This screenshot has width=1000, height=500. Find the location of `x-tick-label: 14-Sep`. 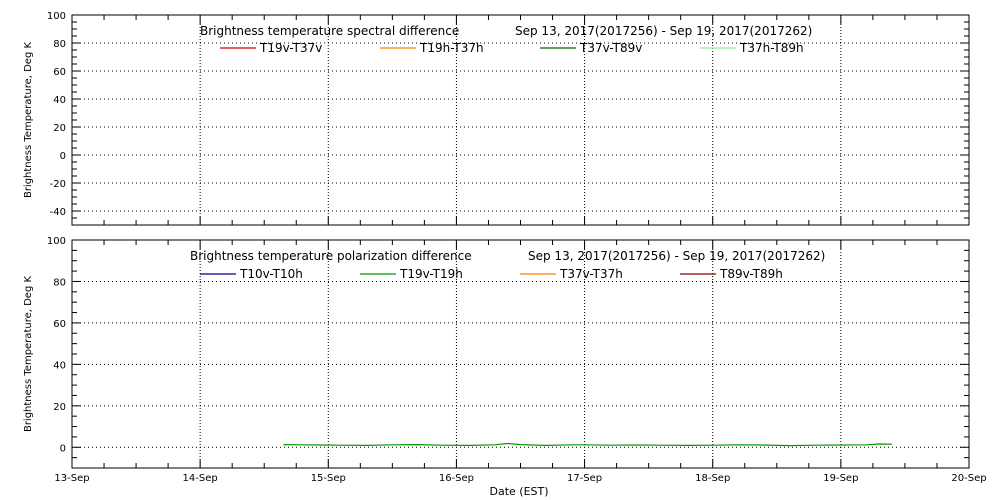

x-tick-label: 14-Sep is located at coordinates (200, 478).